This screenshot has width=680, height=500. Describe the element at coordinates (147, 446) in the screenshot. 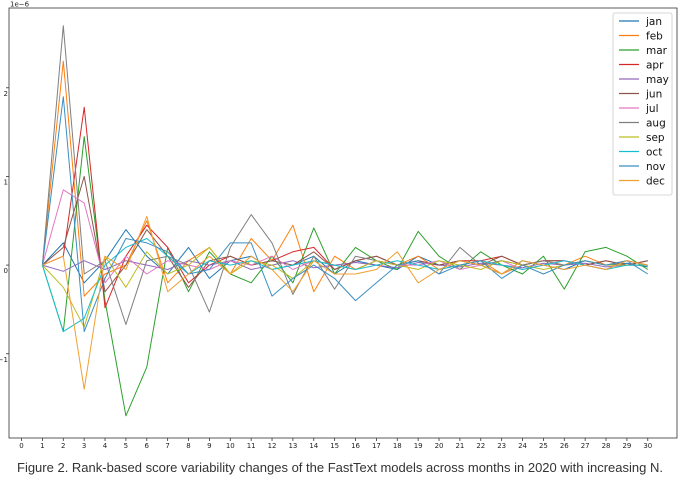

I see `x-tick-label-6: 6` at that location.